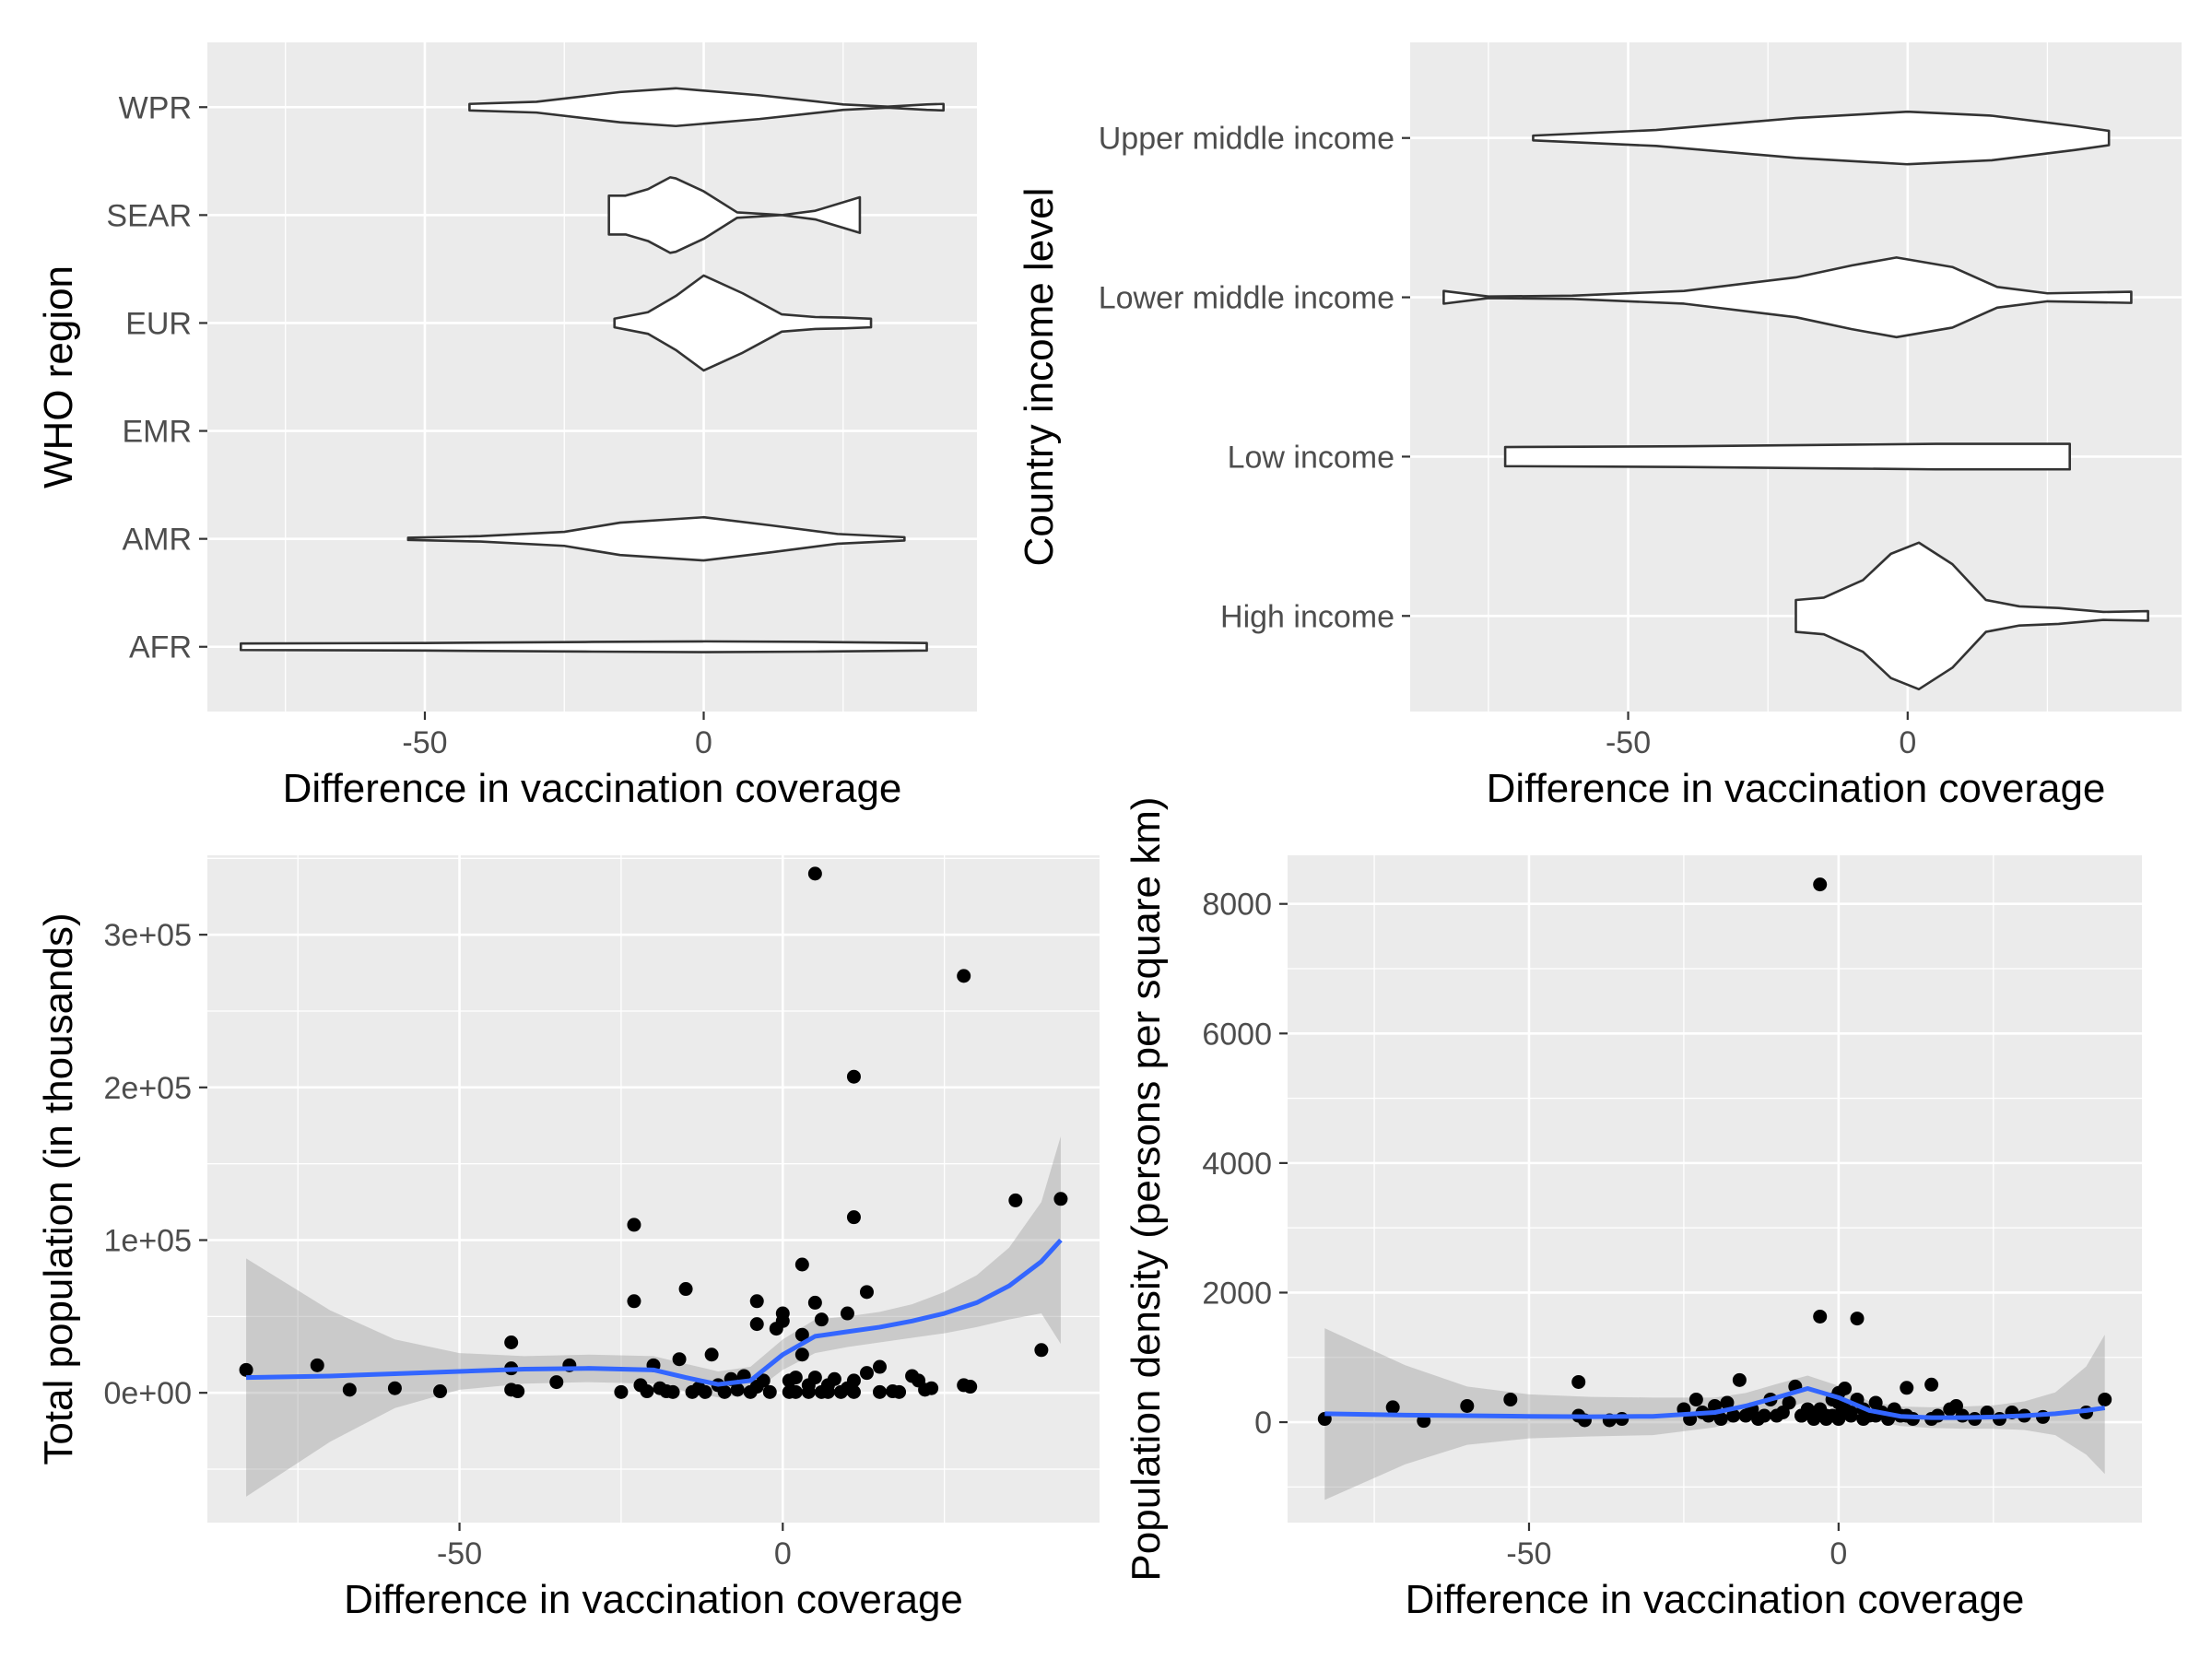  What do you see at coordinates (1237, 1164) in the screenshot?
I see `y-tick-label: 4000` at bounding box center [1237, 1164].